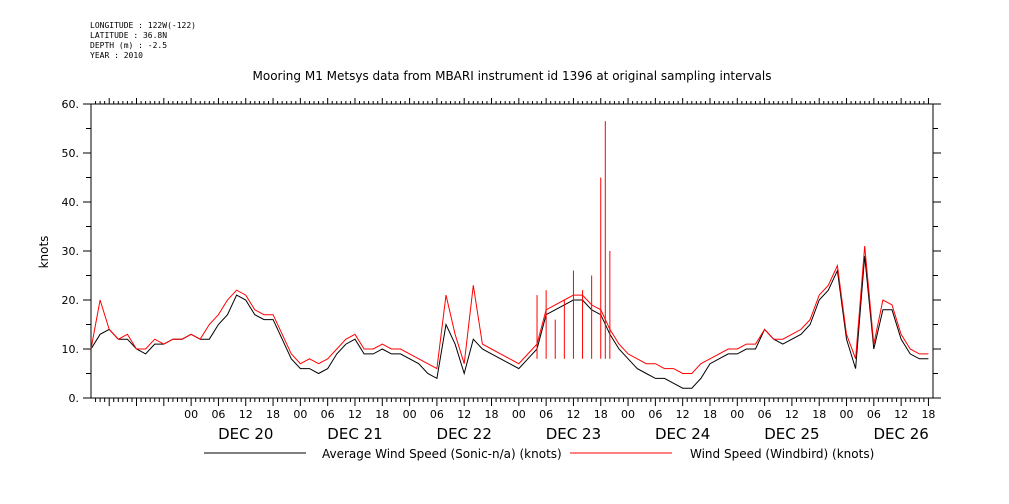 This screenshot has height=504, width=1009. I want to click on day-label: DEC 22, so click(464, 434).